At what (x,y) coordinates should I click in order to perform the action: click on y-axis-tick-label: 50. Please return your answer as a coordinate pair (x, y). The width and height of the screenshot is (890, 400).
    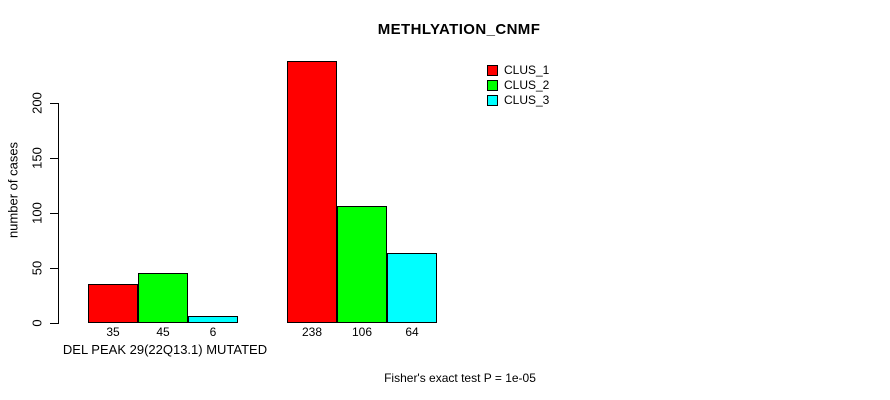
    Looking at the image, I should click on (37, 268).